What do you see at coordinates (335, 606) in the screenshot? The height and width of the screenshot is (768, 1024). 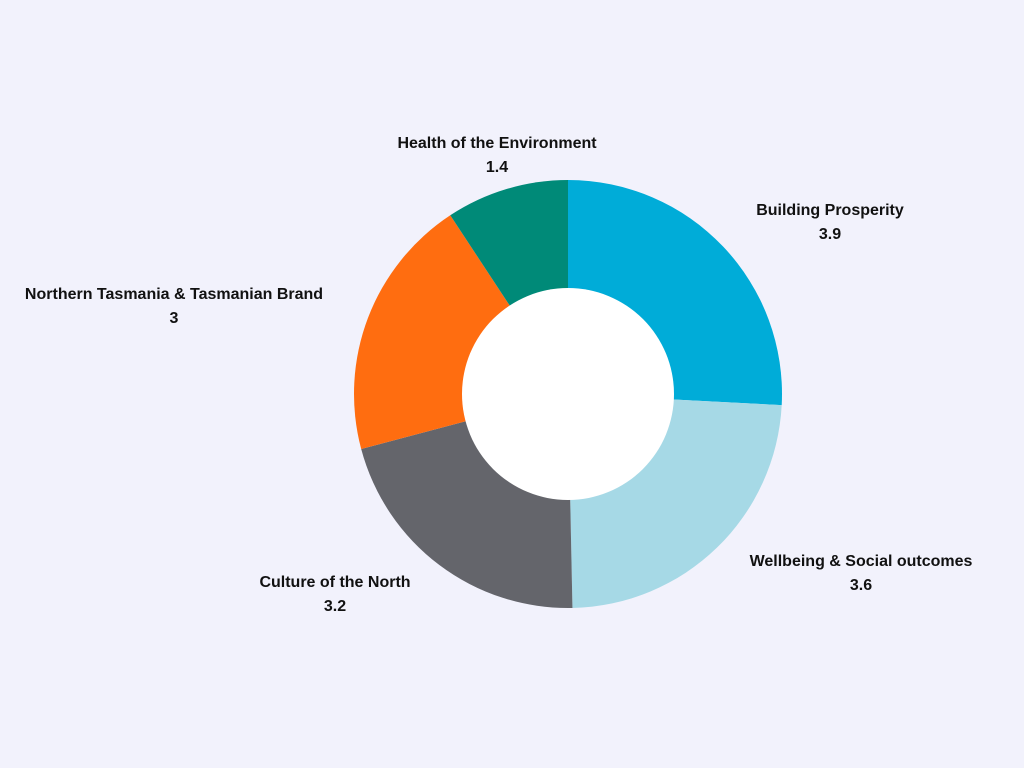 I see `label-value: 3.2` at bounding box center [335, 606].